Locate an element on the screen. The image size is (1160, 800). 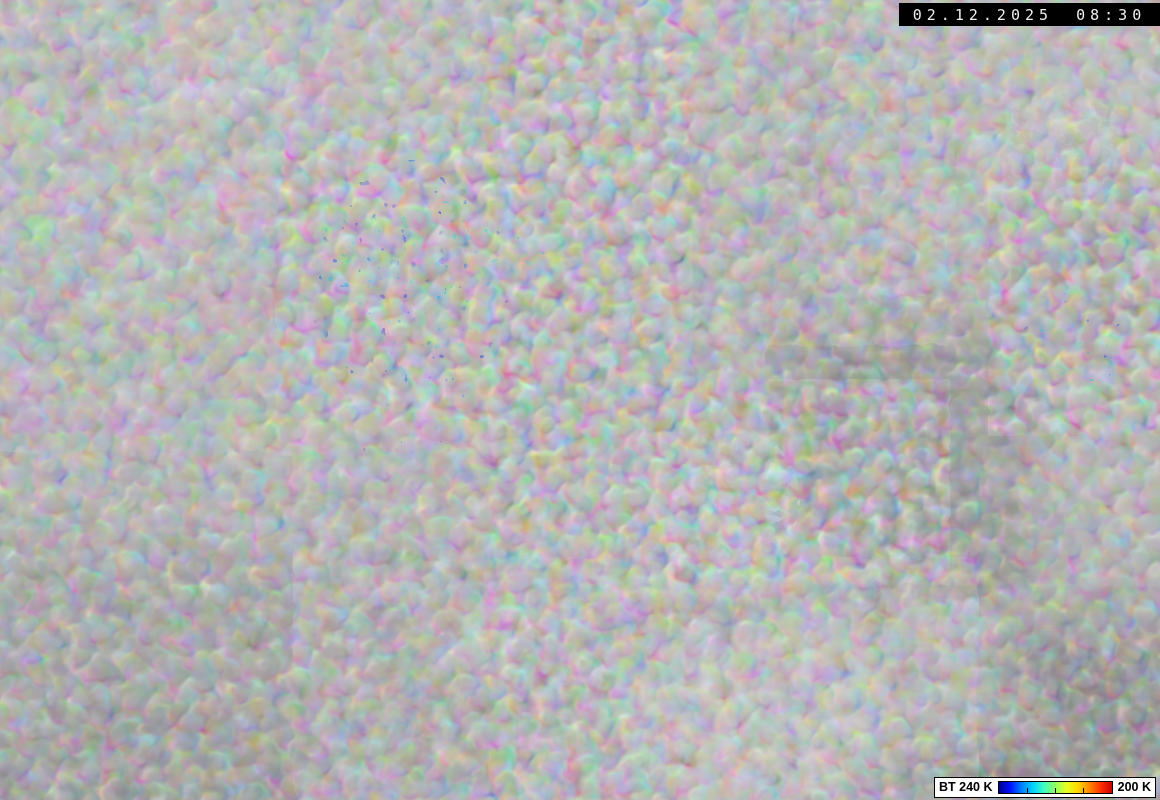
timestamp-text: 02.12.2025 08:30 is located at coordinates (1029, 14).